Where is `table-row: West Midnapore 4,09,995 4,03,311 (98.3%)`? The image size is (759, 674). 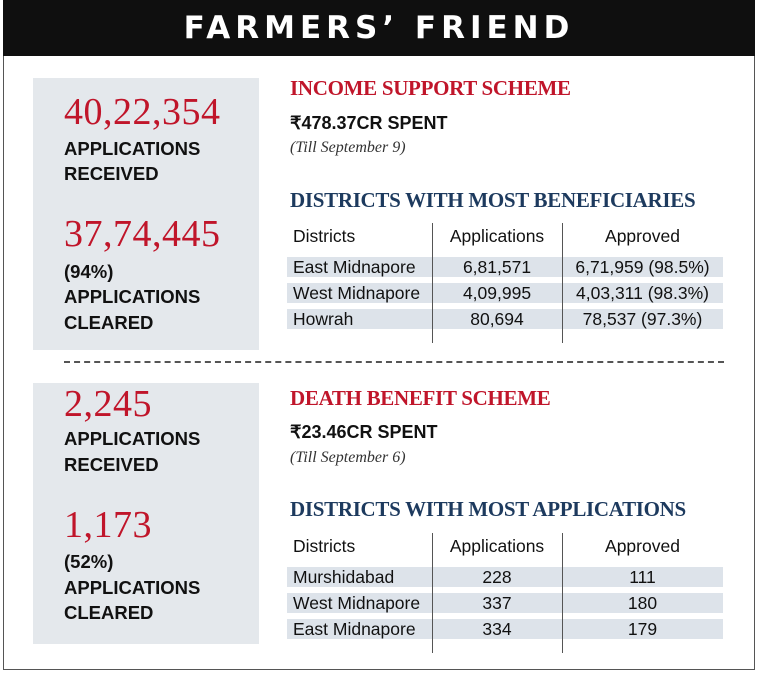
table-row: West Midnapore 4,09,995 4,03,311 (98.3%) is located at coordinates (505, 293).